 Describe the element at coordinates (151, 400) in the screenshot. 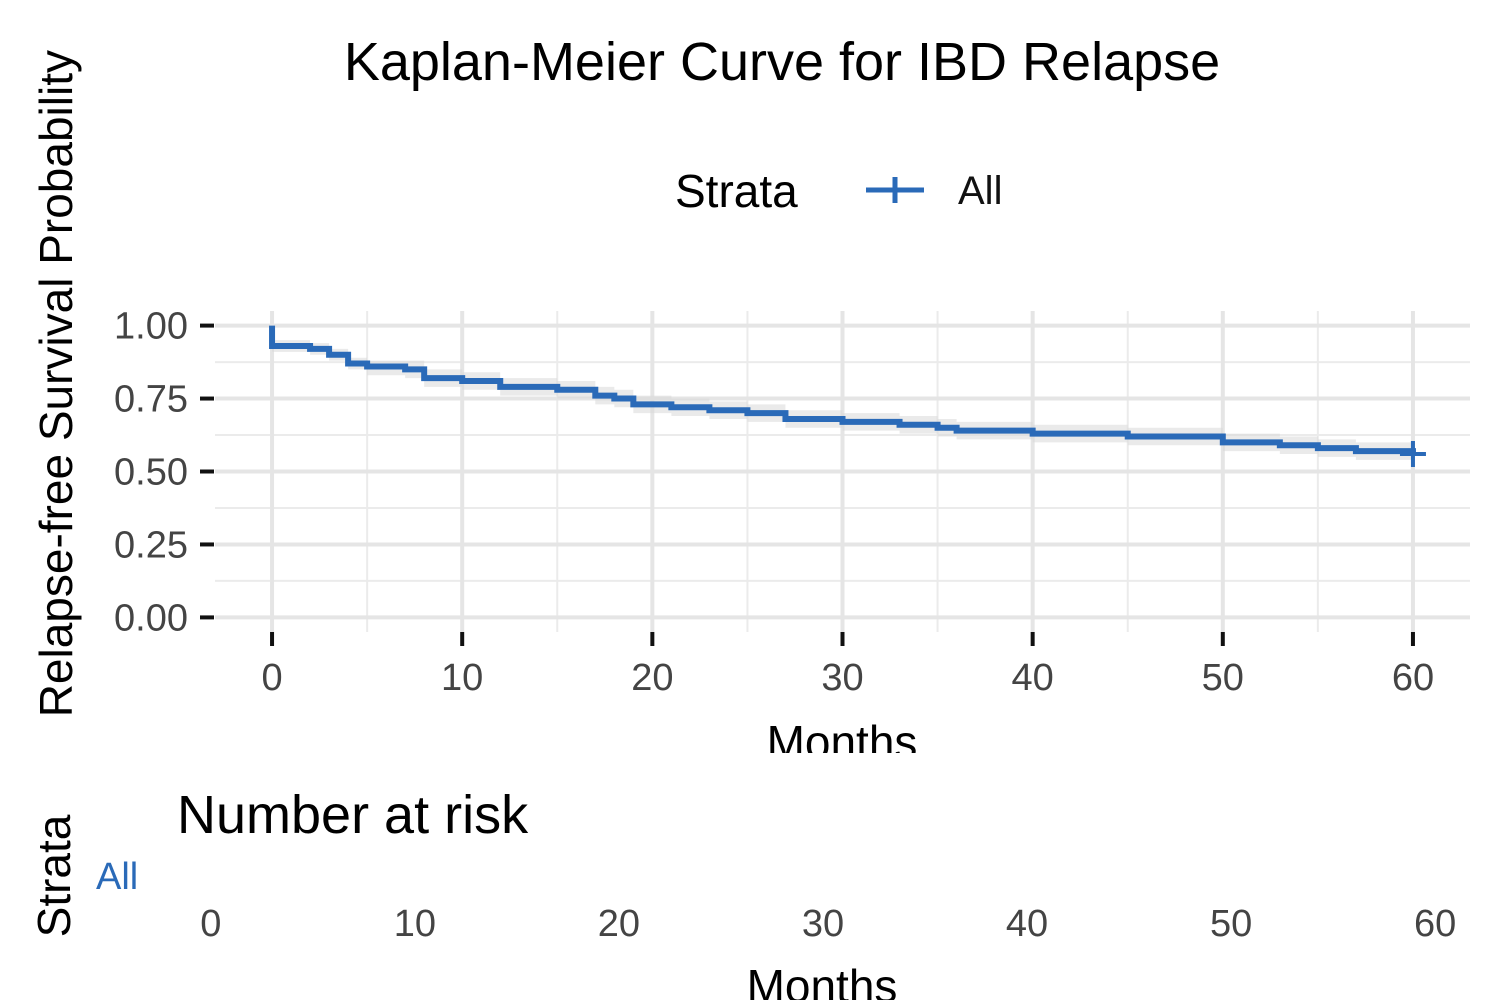

I see `y-tick-label: 0.75` at that location.